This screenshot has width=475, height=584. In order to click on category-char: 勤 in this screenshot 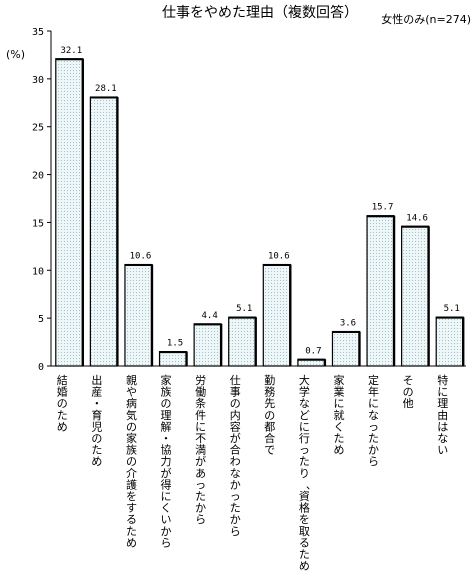, I will do `click(269, 380)`.